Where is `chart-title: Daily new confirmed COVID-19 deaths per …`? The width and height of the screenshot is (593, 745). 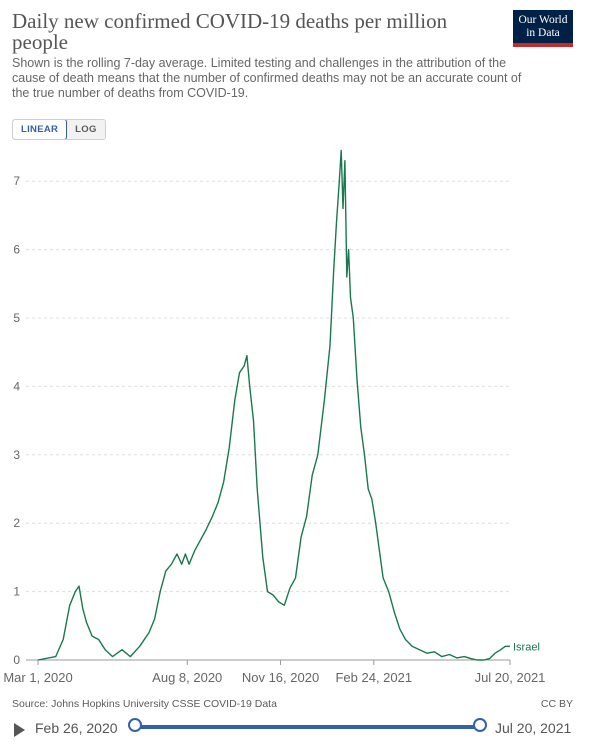 chart-title: Daily new confirmed COVID-19 deaths per … is located at coordinates (230, 31).